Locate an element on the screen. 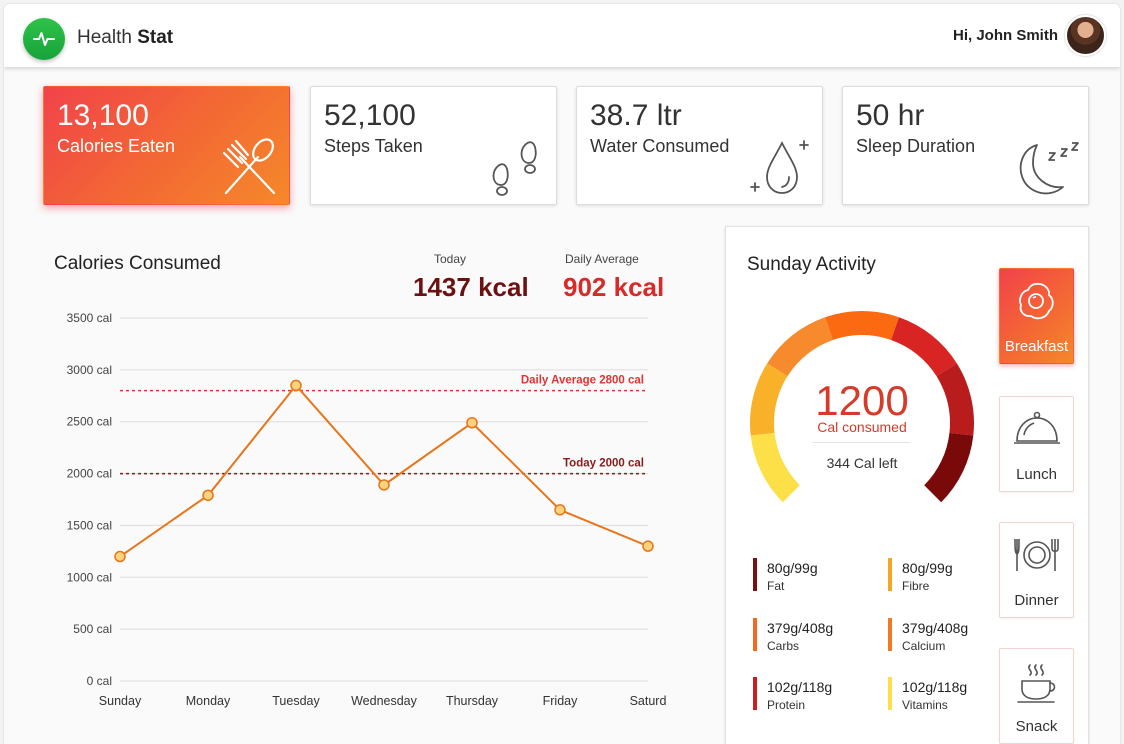 This screenshot has height=744, width=1124. calories-consumed-value: 1200 is located at coordinates (862, 400).